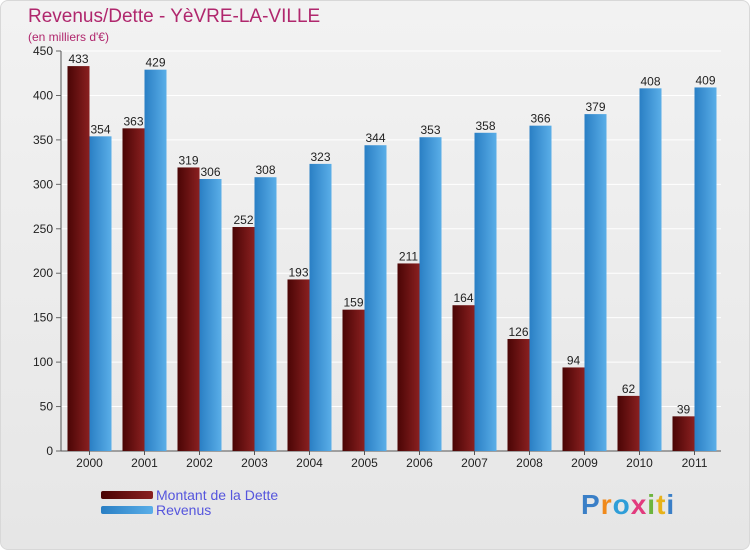 The width and height of the screenshot is (750, 550). I want to click on x-tick-label: 2005, so click(364, 463).